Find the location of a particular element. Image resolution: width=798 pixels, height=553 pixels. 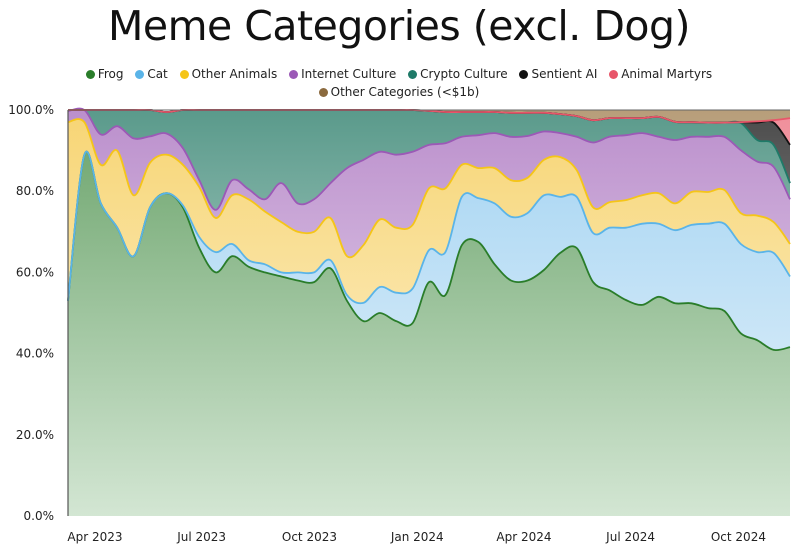

y-tick-label: 0.0% is located at coordinates (39, 516).